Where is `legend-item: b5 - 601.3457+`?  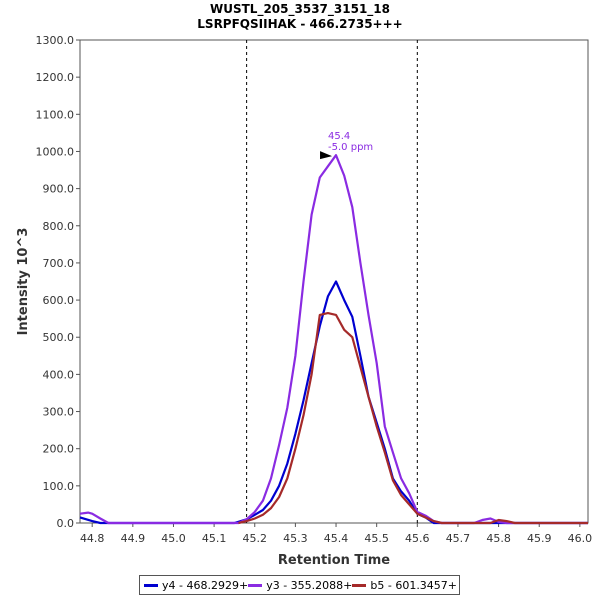
legend-item: b5 - 601.3457+ is located at coordinates (404, 585).